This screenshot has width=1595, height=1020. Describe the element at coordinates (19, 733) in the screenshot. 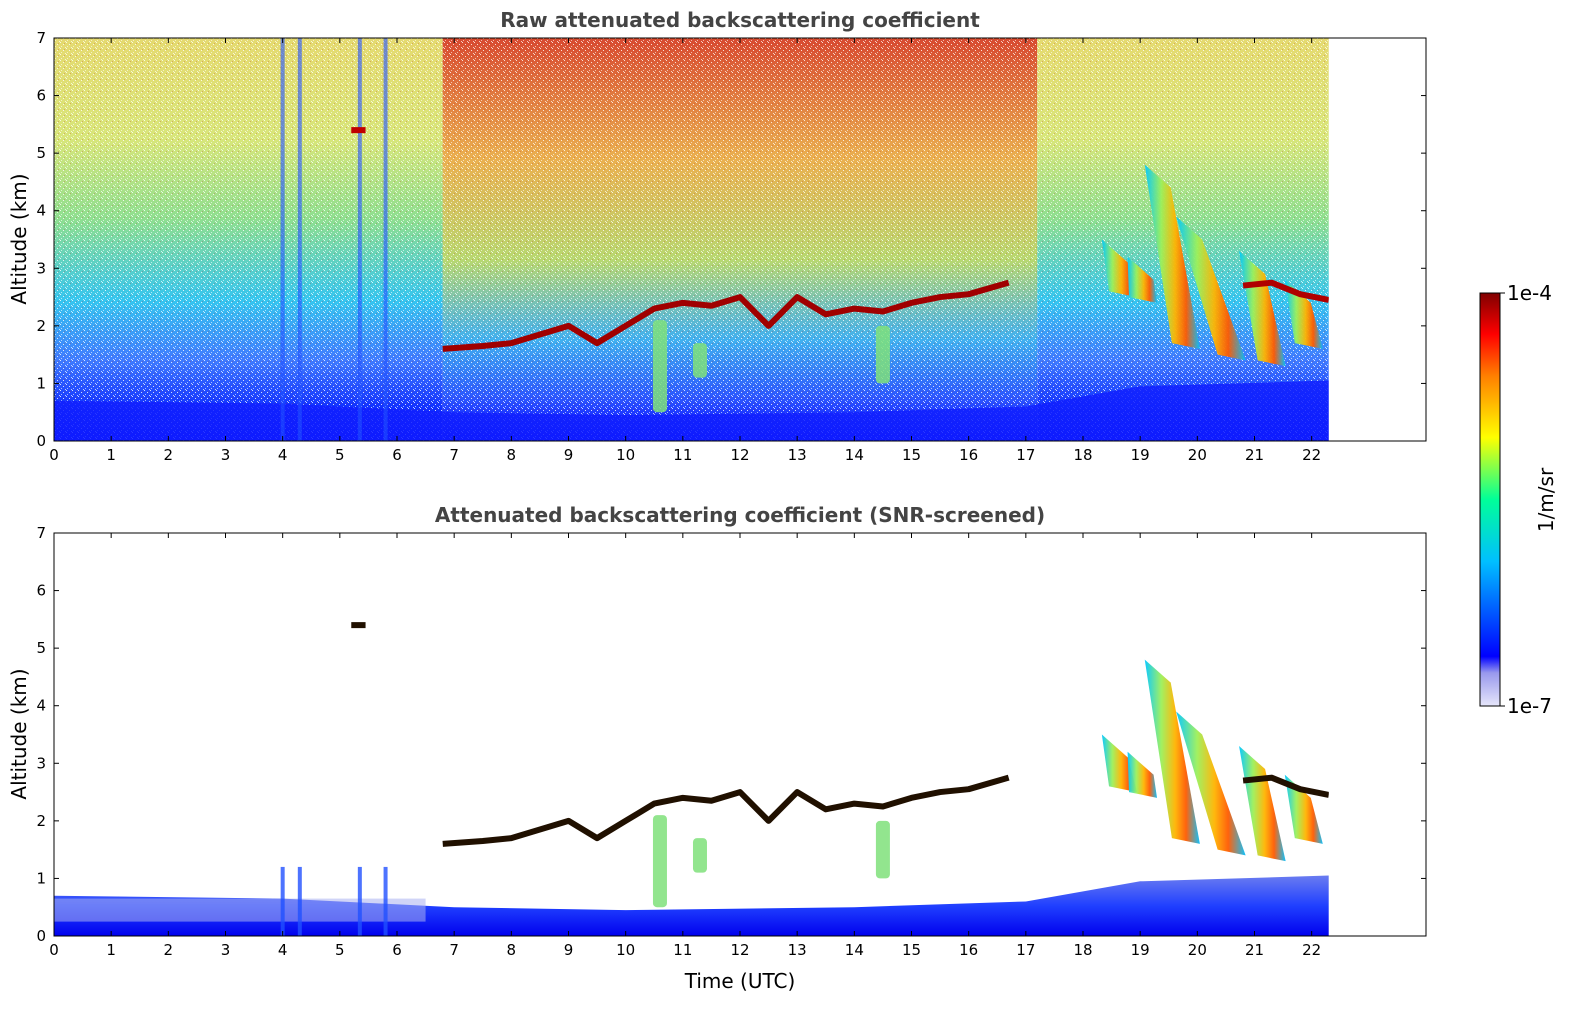

I see `panel2-ylabel: Altitude (km)` at that location.